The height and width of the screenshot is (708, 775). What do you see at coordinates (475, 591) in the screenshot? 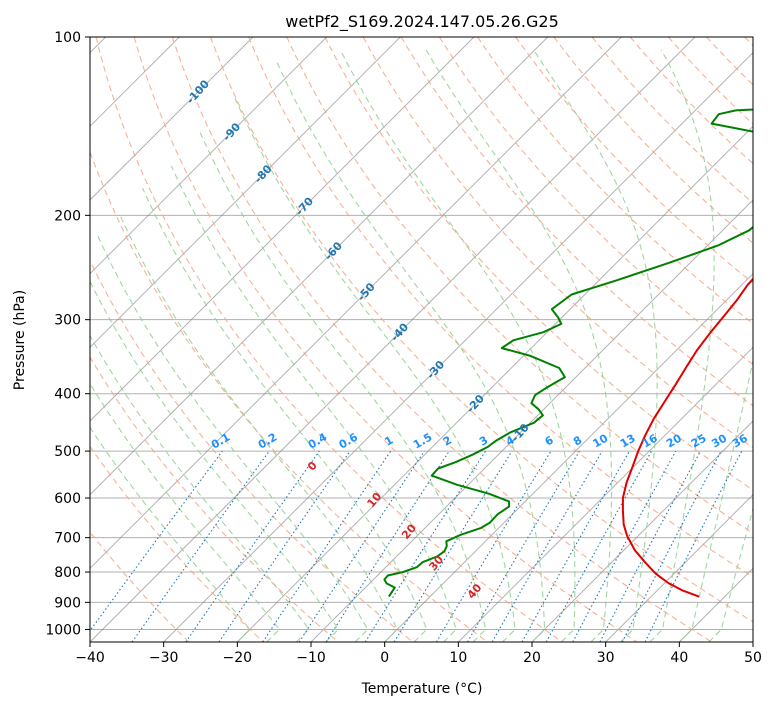
I see `moist-adiabat-label: 40` at bounding box center [475, 591].